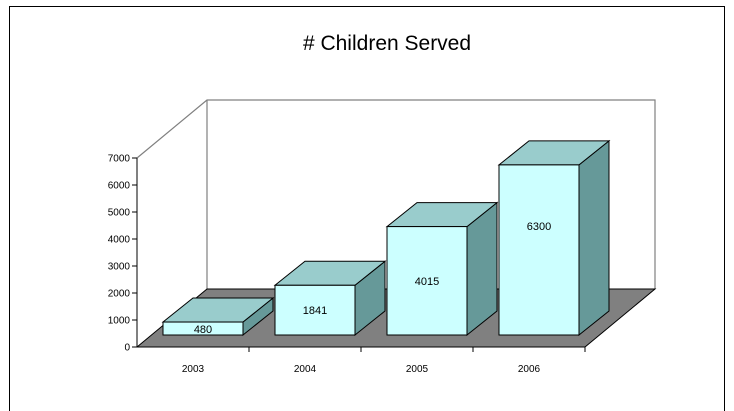 This screenshot has width=734, height=411. I want to click on x-tick-label: 2005, so click(417, 369).